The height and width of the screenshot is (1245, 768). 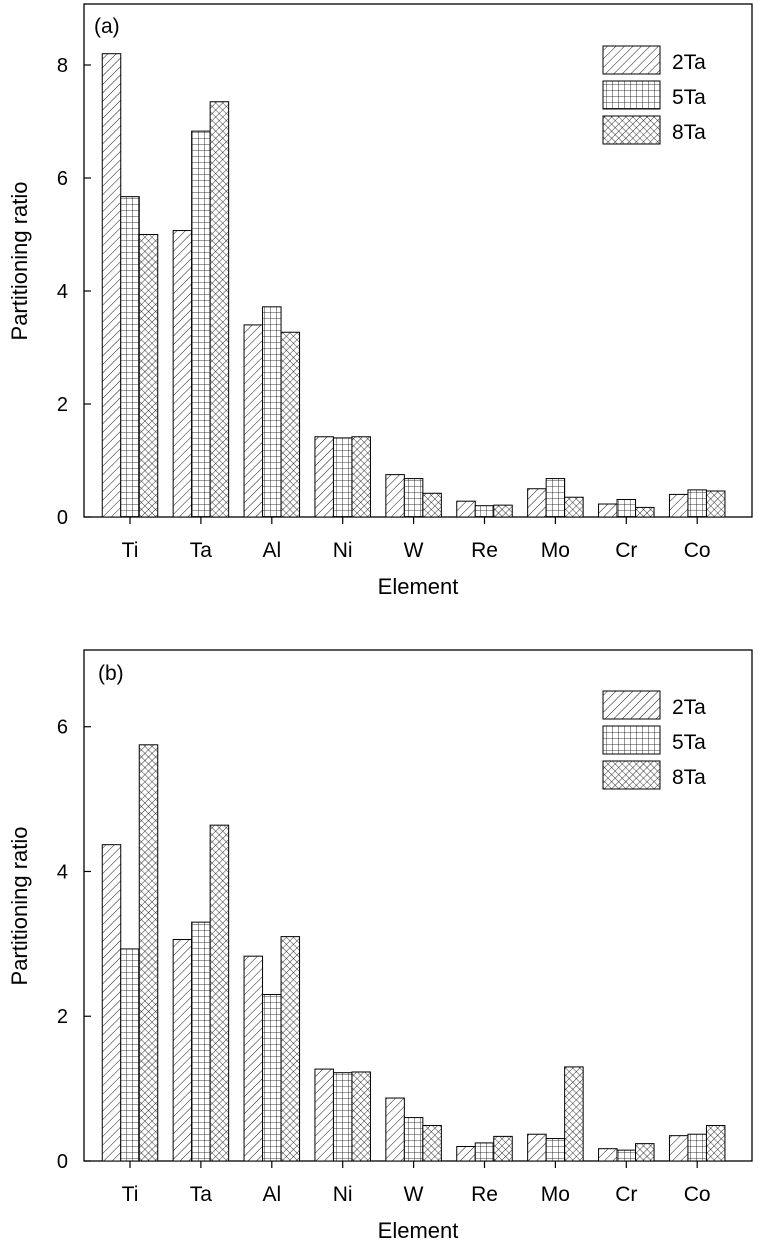 I want to click on bar-5Ta-Mo, so click(x=555, y=498).